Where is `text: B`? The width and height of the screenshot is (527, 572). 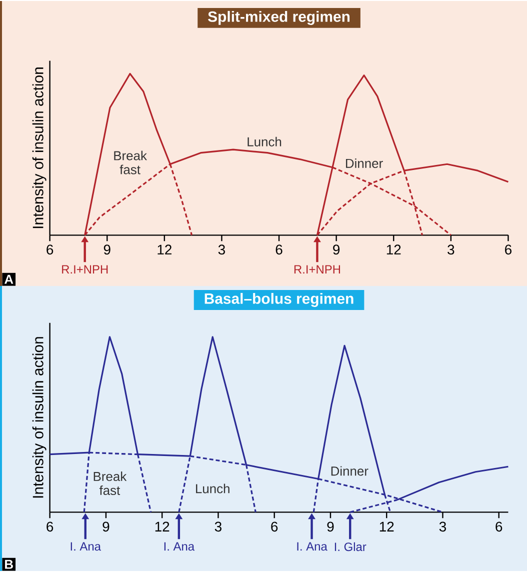
text: B is located at coordinates (8, 564).